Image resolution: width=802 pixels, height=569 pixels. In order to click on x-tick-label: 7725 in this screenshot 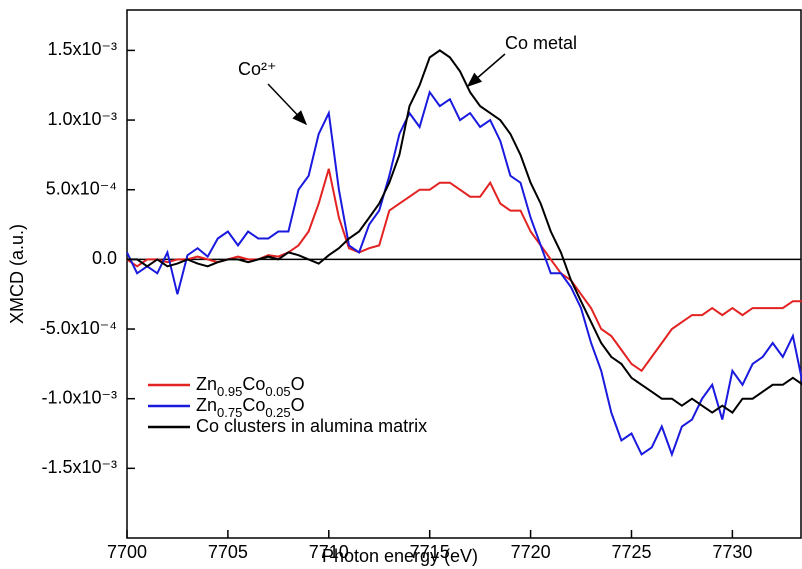, I will do `click(631, 552)`.